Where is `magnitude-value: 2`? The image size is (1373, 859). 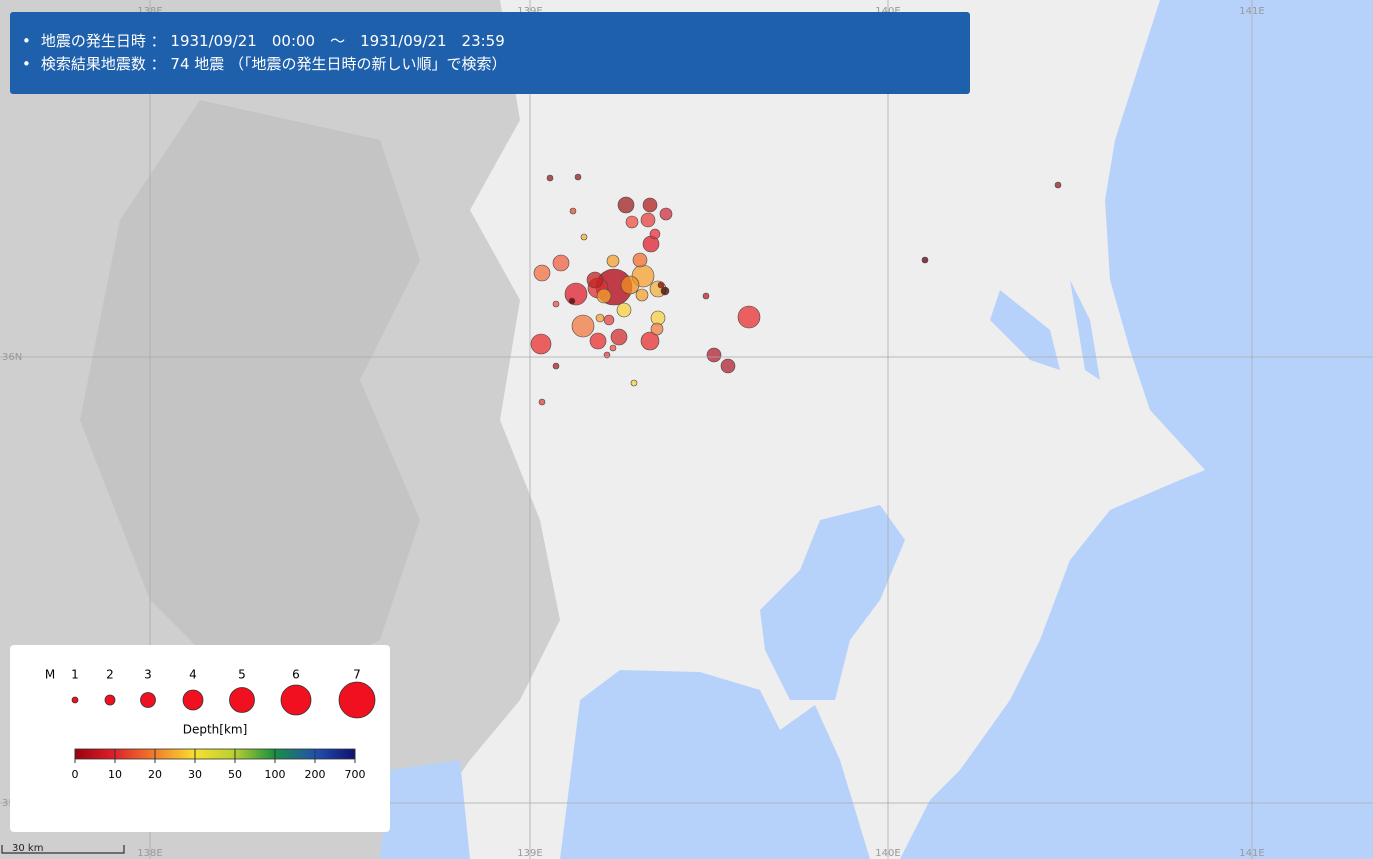 magnitude-value: 2 is located at coordinates (110, 675).